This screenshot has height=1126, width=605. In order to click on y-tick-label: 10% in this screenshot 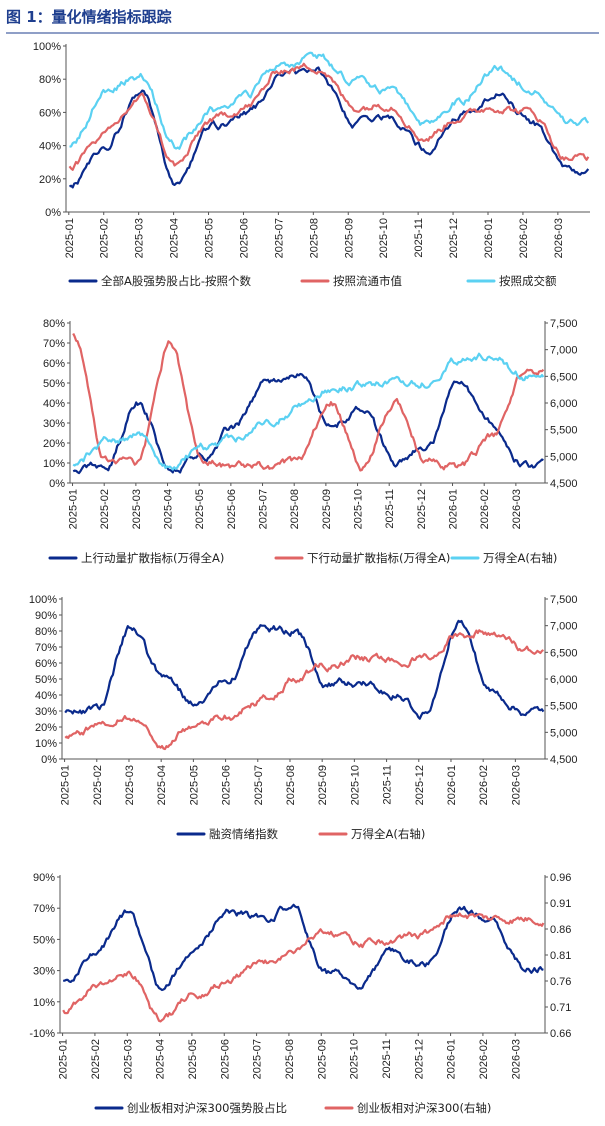, I will do `click(54, 464)`.